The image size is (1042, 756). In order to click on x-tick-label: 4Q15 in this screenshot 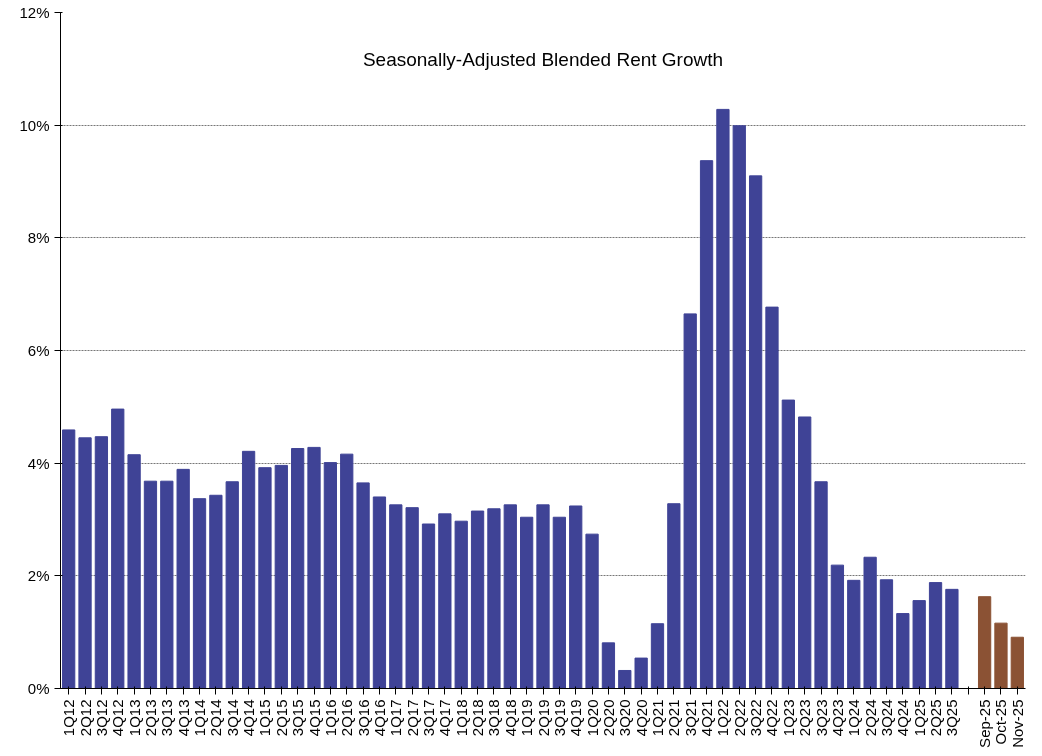, I will do `click(314, 718)`.